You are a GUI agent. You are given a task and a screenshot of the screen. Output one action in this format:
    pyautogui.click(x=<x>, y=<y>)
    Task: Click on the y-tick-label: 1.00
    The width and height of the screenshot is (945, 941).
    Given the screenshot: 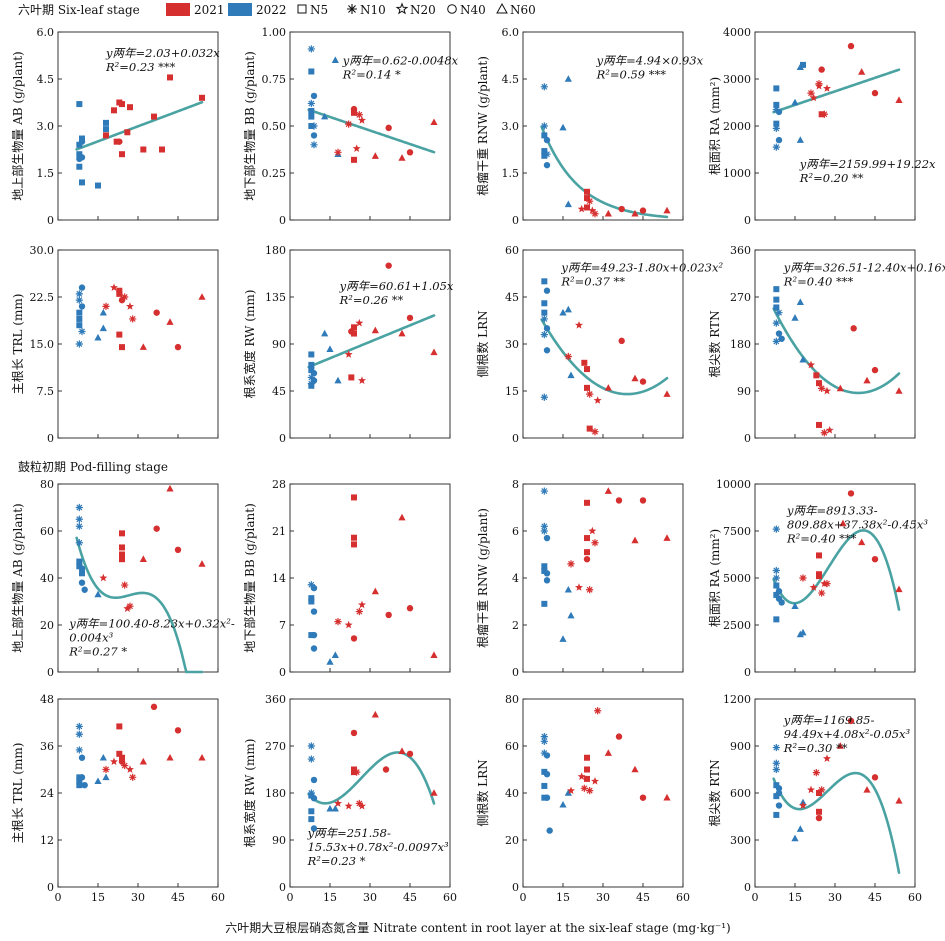 What is the action you would take?
    pyautogui.click(x=274, y=32)
    